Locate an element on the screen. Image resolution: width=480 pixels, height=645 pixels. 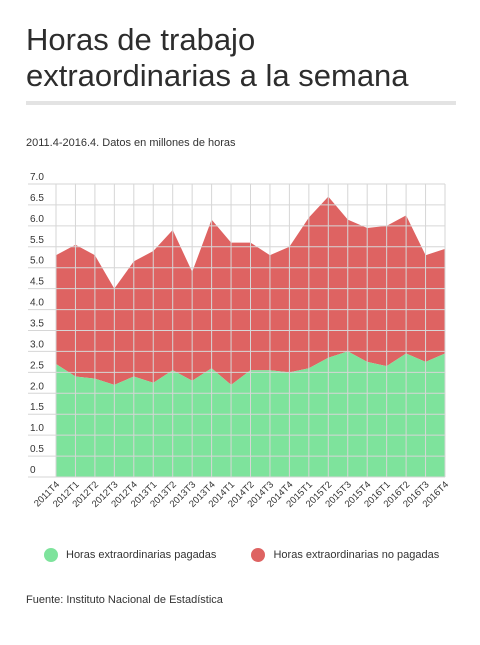
legend-item-paid: Horas extraordinarias pagadas is located at coordinates (130, 555).